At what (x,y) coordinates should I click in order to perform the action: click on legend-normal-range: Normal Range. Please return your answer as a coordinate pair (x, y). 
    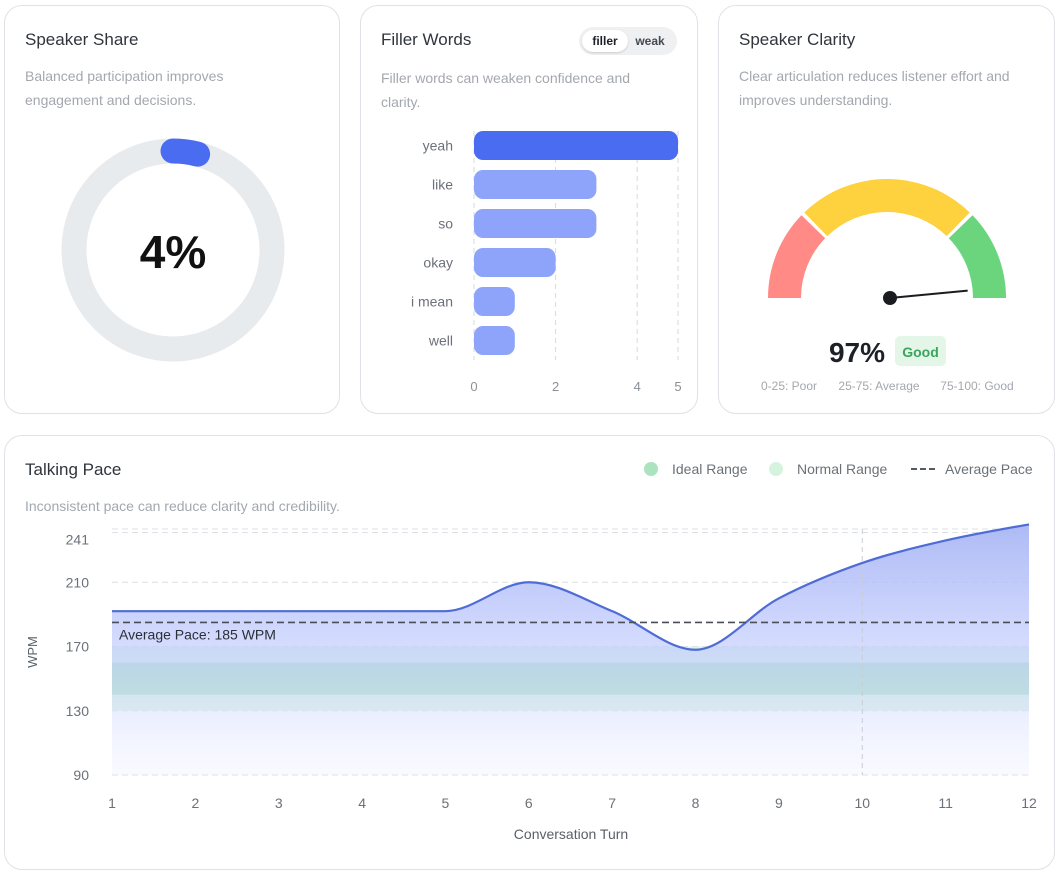
    Looking at the image, I should click on (828, 469).